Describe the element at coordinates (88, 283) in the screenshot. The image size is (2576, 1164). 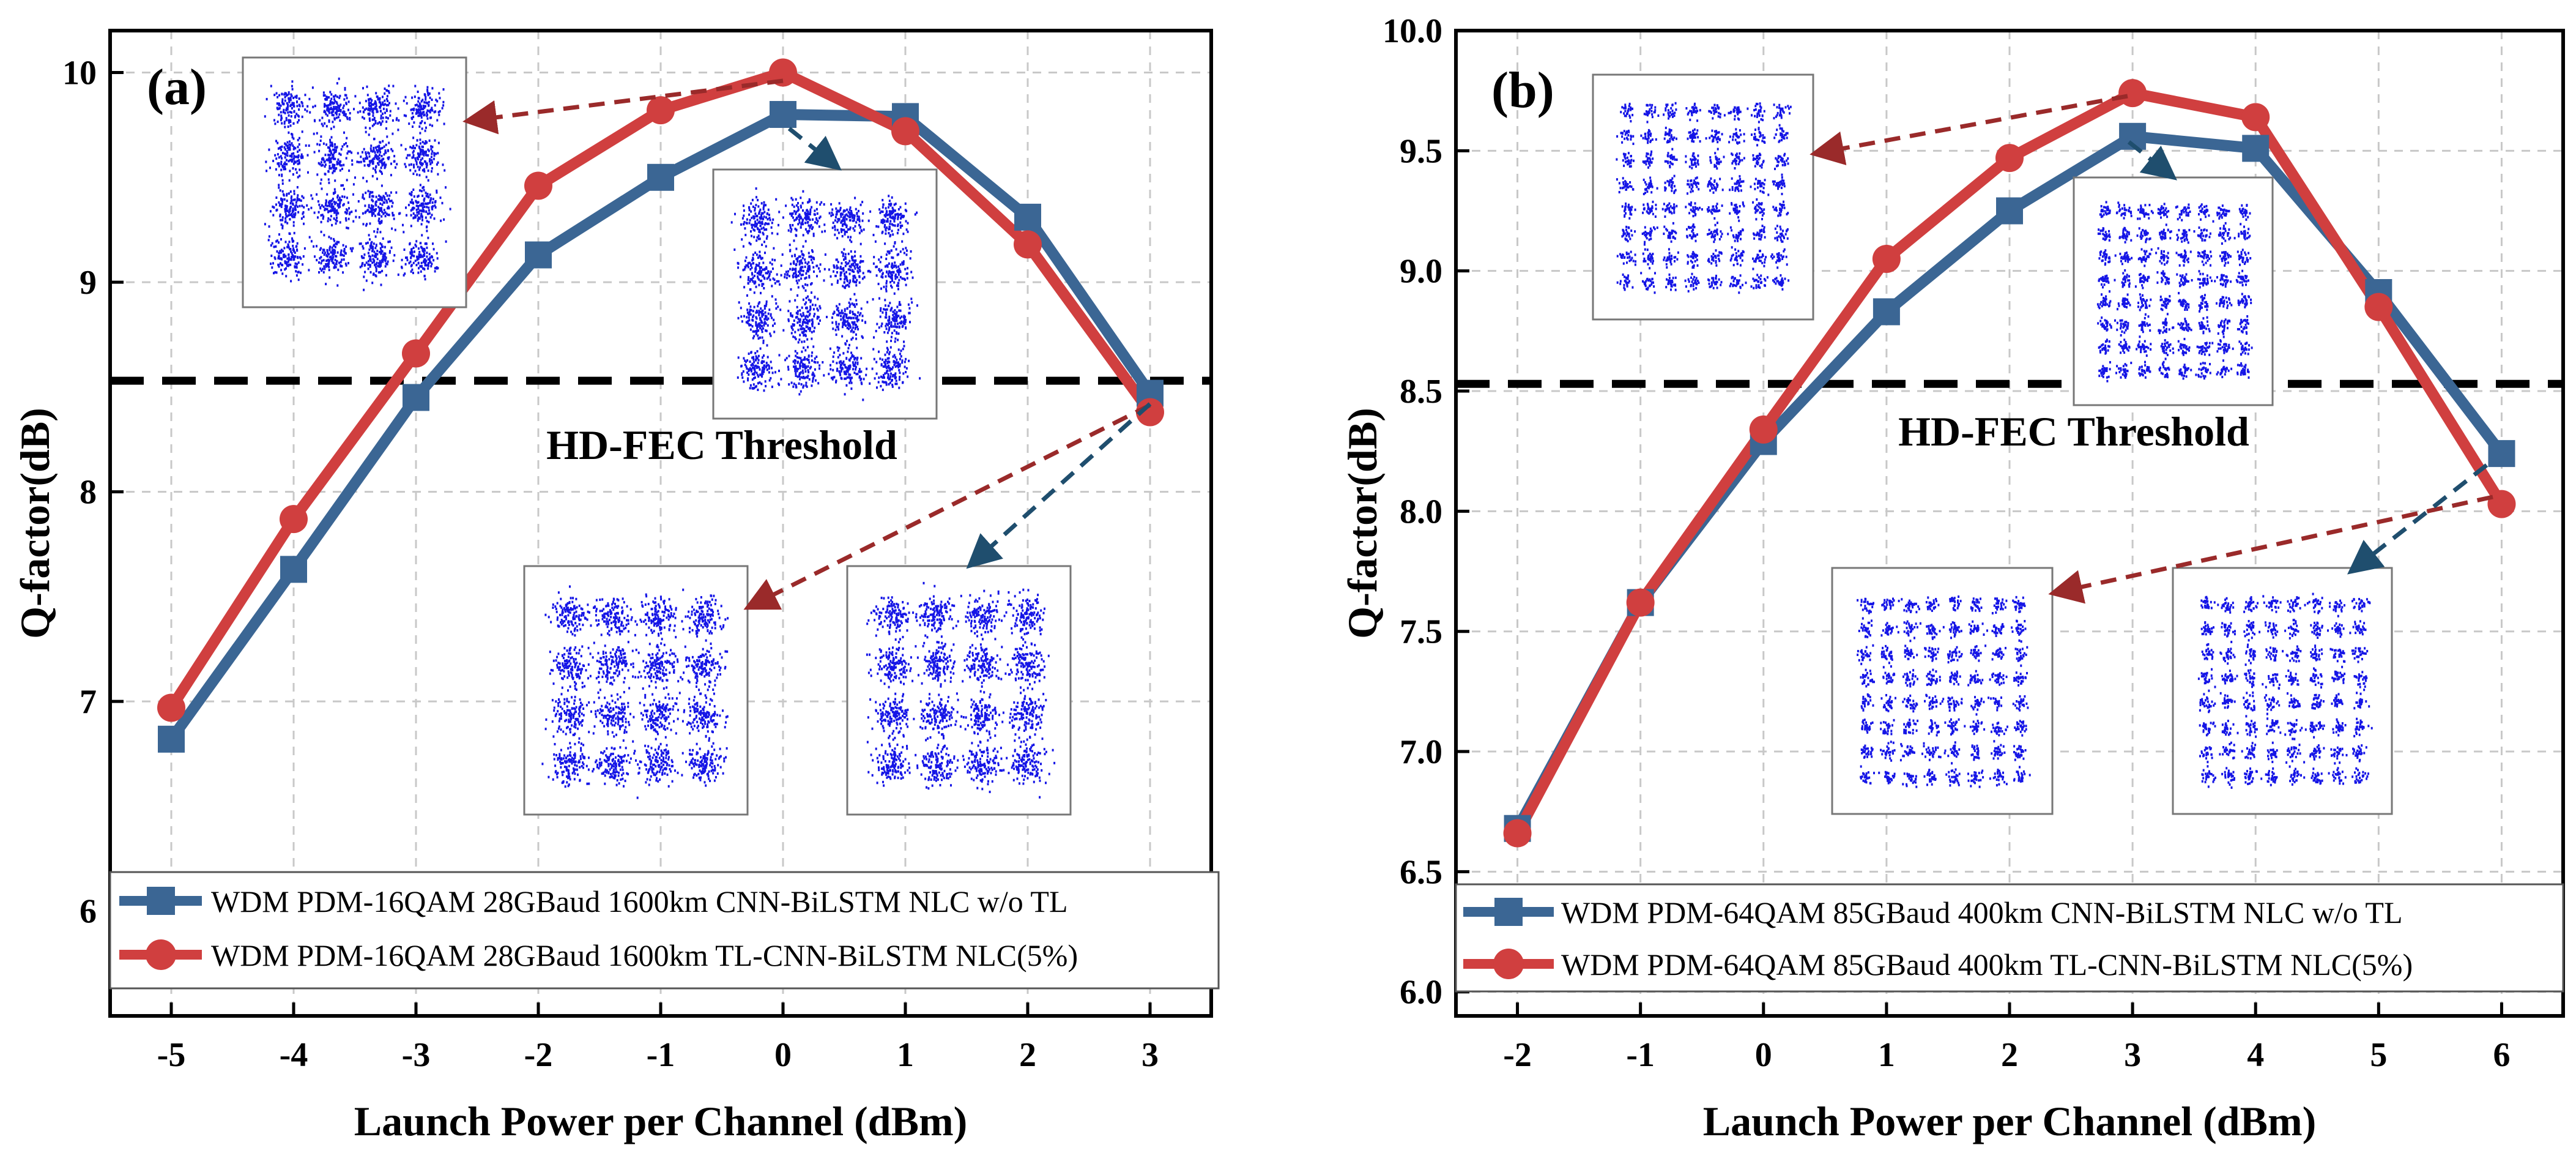
I see `y-tick-label: 9` at that location.